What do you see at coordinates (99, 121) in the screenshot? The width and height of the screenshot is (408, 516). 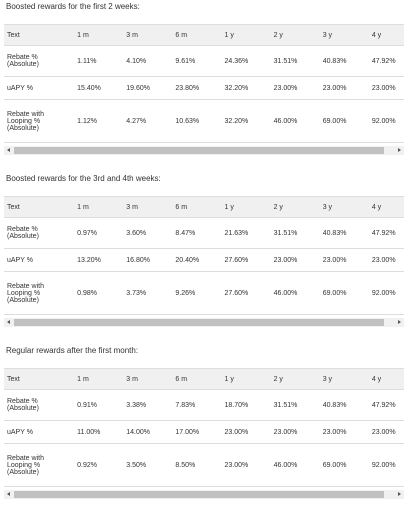 I see `cell: 1.12%` at bounding box center [99, 121].